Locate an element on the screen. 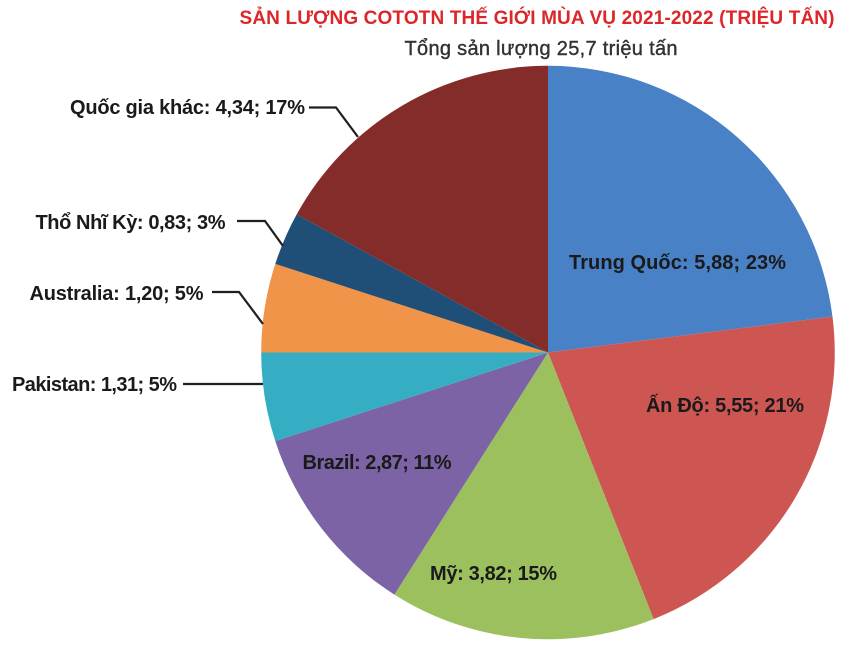 The height and width of the screenshot is (650, 854). svg-text: Quốc gia khác: 4,34; 17% is located at coordinates (187, 108).